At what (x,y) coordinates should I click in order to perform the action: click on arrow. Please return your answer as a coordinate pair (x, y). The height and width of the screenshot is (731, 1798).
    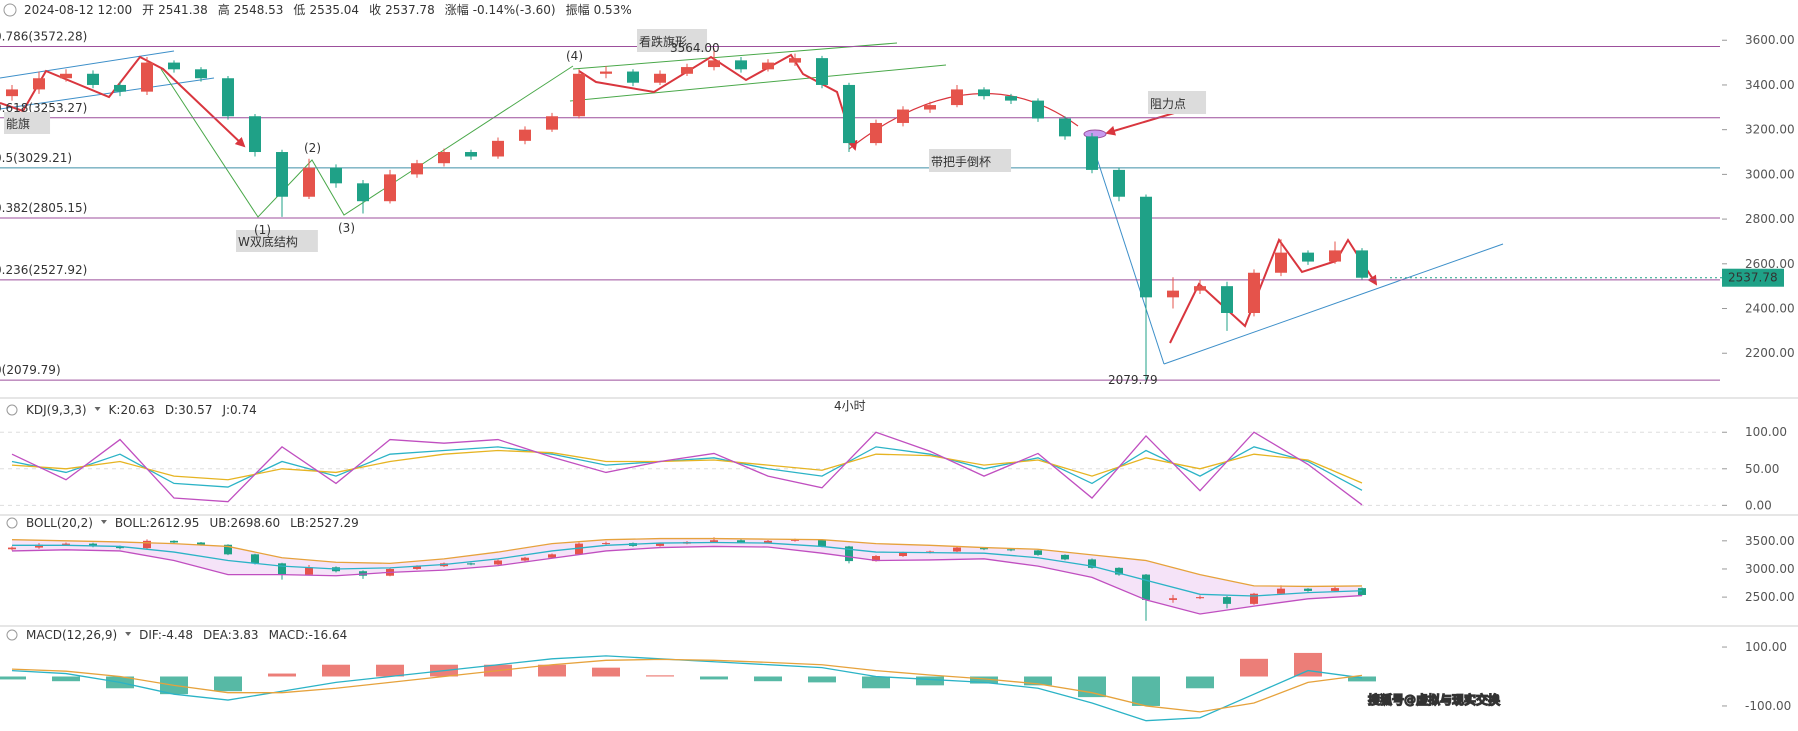
    Looking at the image, I should click on (1143, 123).